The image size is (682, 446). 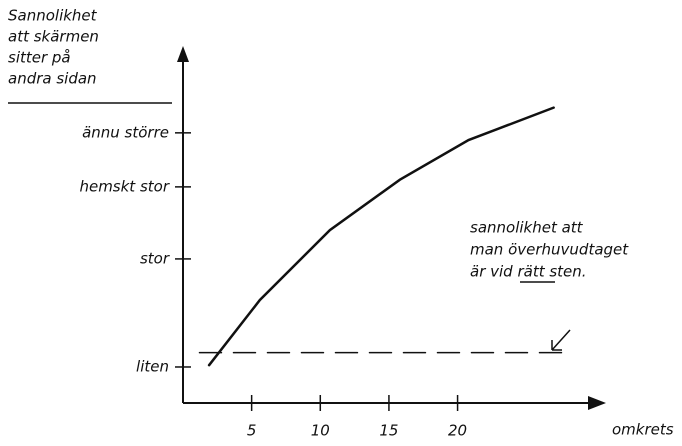 I want to click on annotation-arrow, so click(x=561, y=340).